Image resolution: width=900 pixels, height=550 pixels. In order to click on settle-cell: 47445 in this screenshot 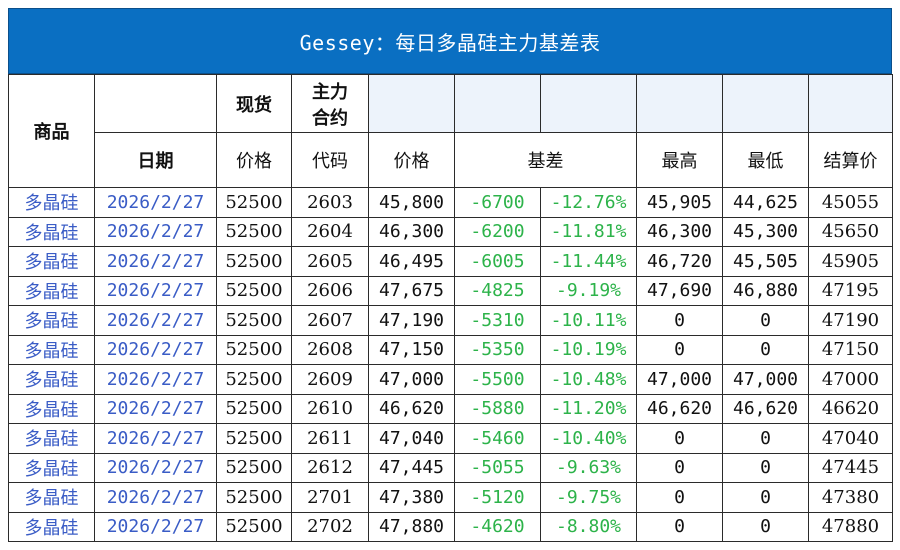, I will do `click(850, 467)`.